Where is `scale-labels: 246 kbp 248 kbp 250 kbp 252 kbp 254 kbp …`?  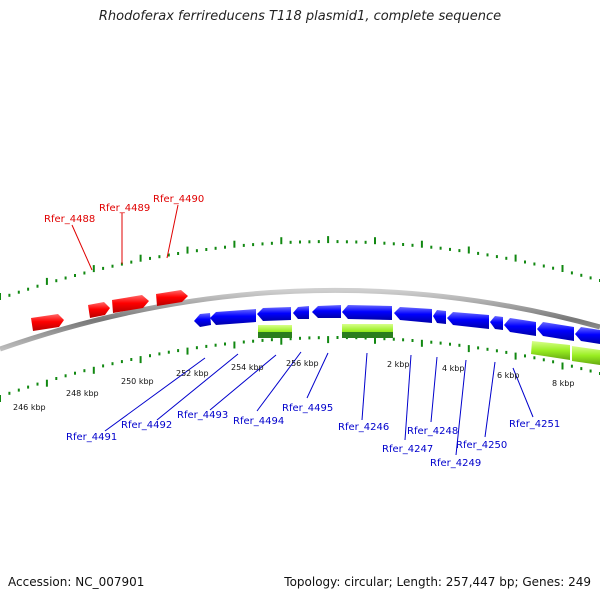
scale-labels: 246 kbp 248 kbp 250 kbp 252 kbp 254 kbp … is located at coordinates (293, 385).